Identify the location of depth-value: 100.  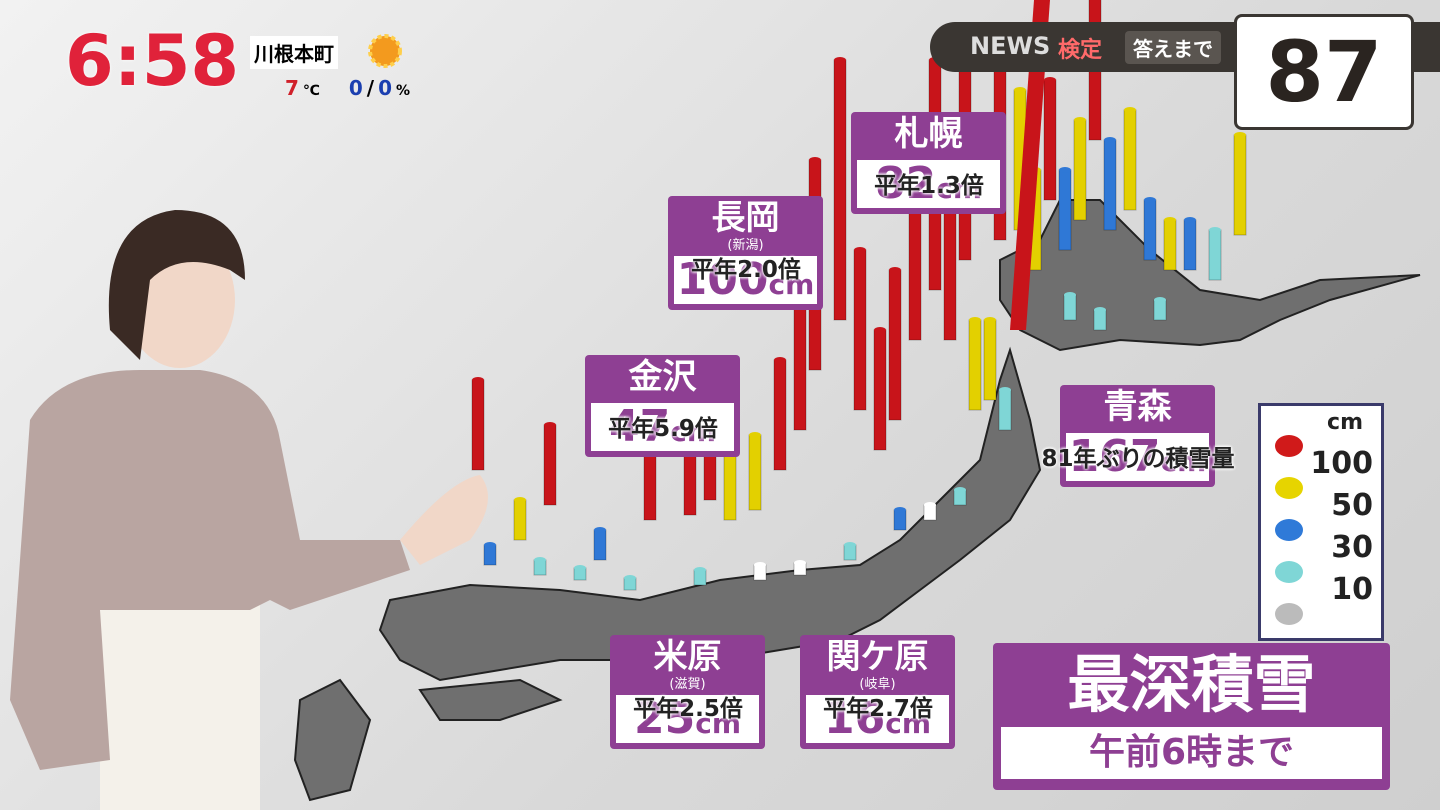
(722, 279).